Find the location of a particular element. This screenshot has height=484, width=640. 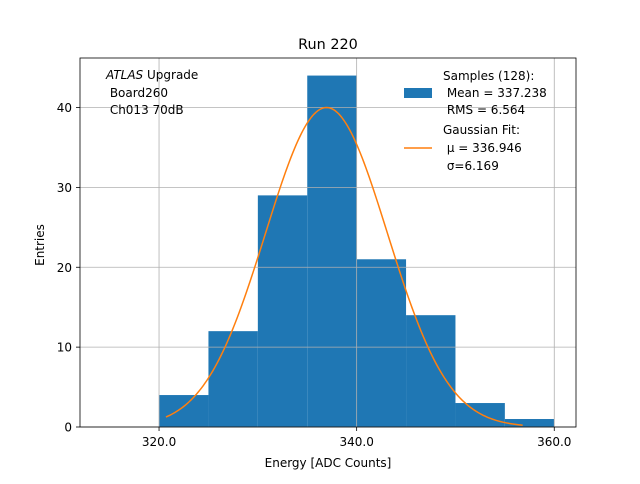

legend-fit-sigma: σ=6.169 is located at coordinates (471, 166).